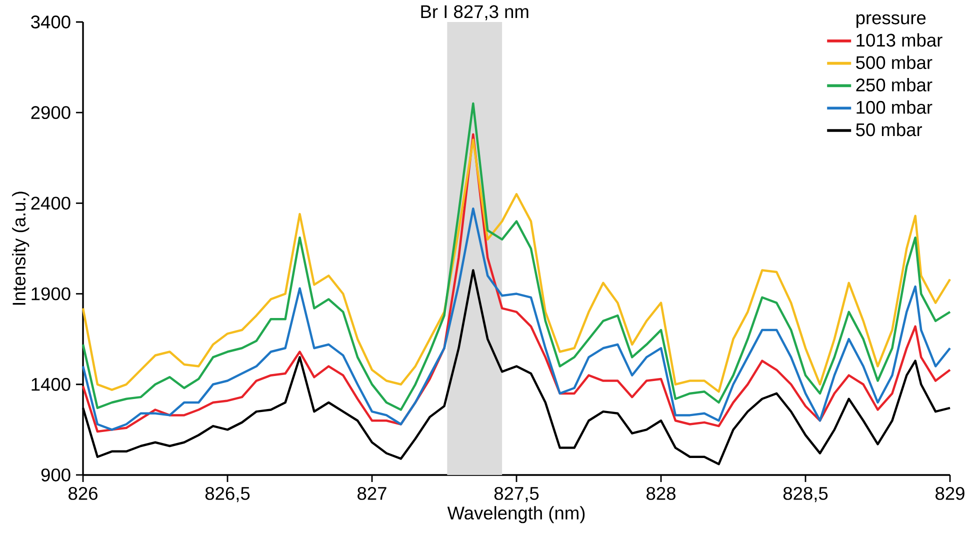 The width and height of the screenshot is (969, 543). What do you see at coordinates (516, 515) in the screenshot?
I see `x-axis-title: Wavelength (nm)` at bounding box center [516, 515].